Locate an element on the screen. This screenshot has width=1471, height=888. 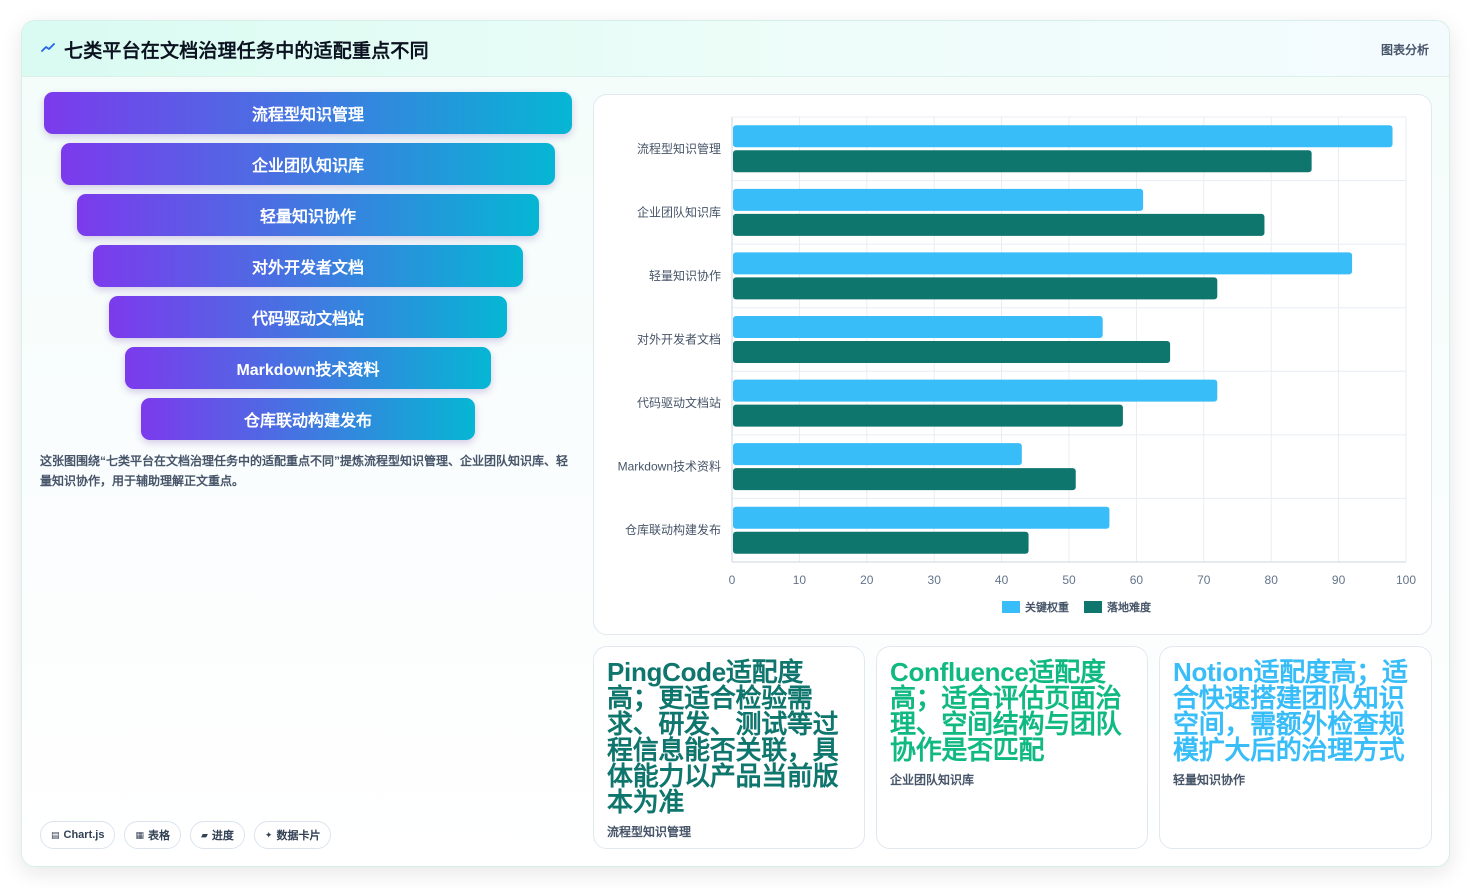
pill-table: ▦ 表格 is located at coordinates (152, 835).